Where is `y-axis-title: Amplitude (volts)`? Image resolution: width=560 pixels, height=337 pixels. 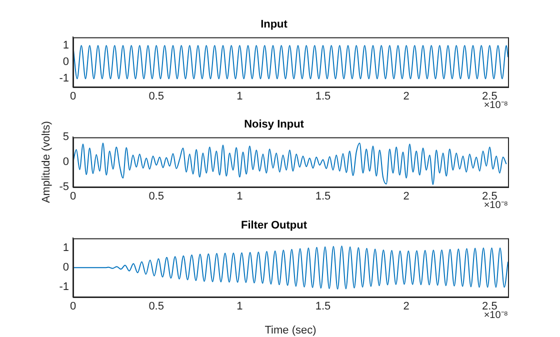 y-axis-title: Amplitude (volts) is located at coordinates (46, 162).